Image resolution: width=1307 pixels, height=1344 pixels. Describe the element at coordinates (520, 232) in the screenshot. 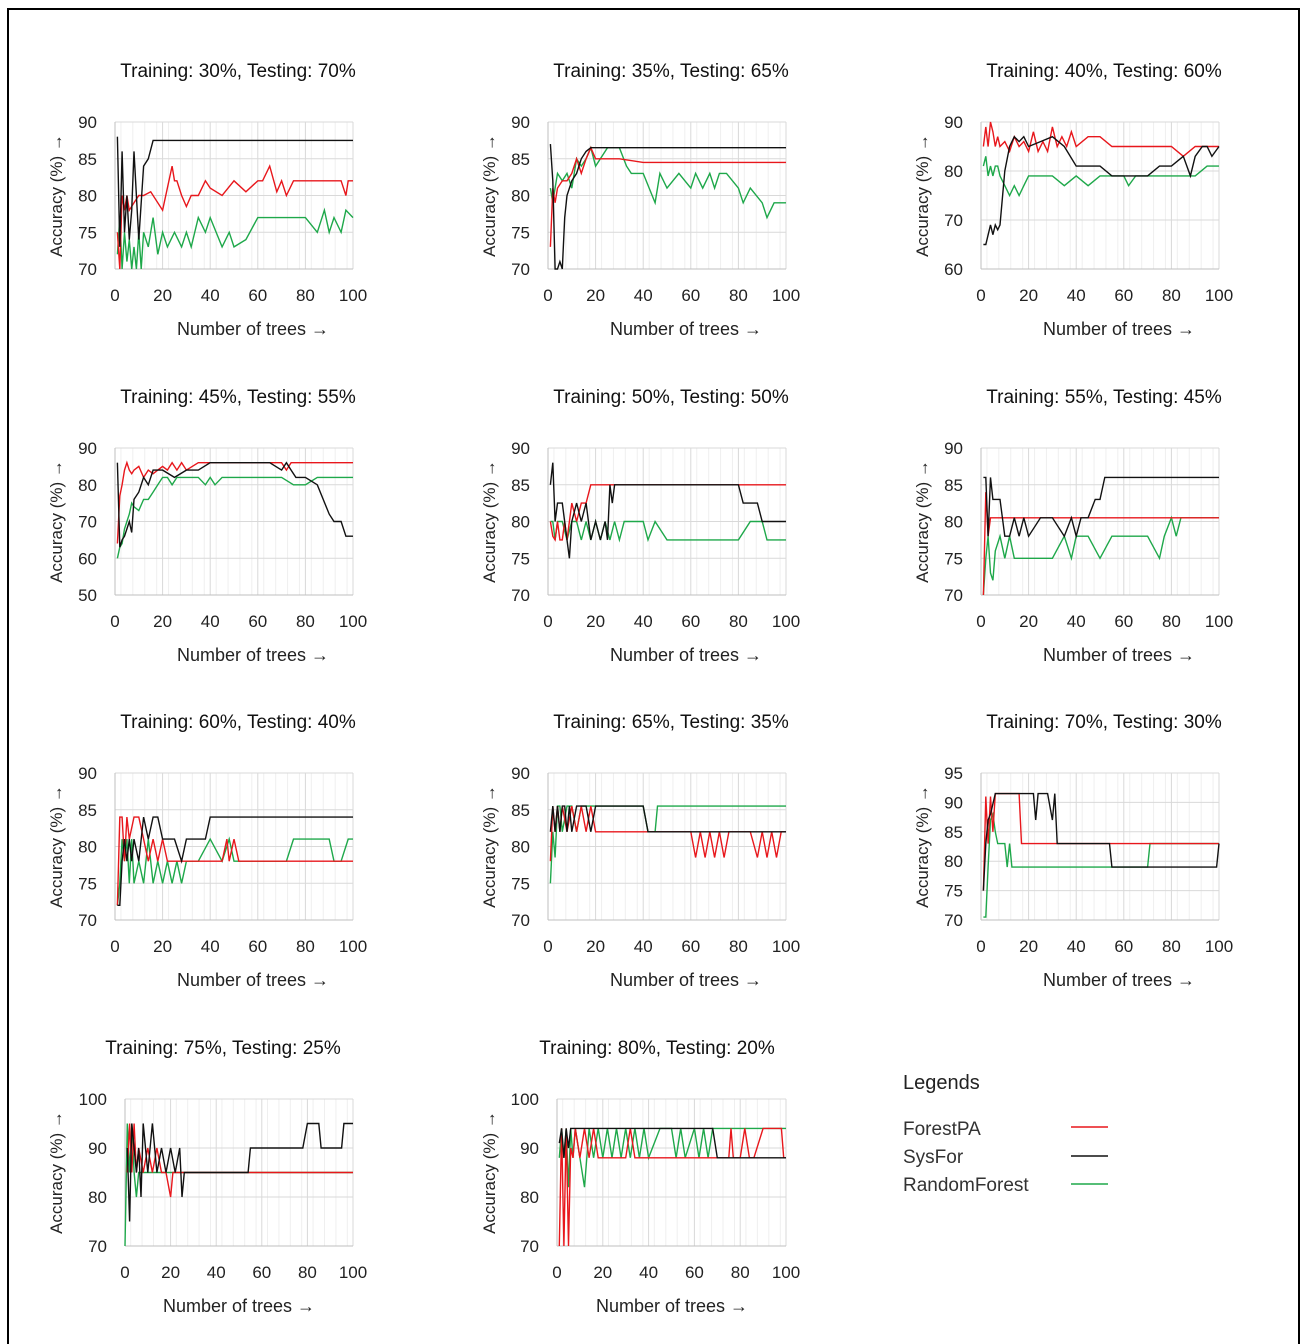

I see `y-tick-label-2-75: 75` at that location.